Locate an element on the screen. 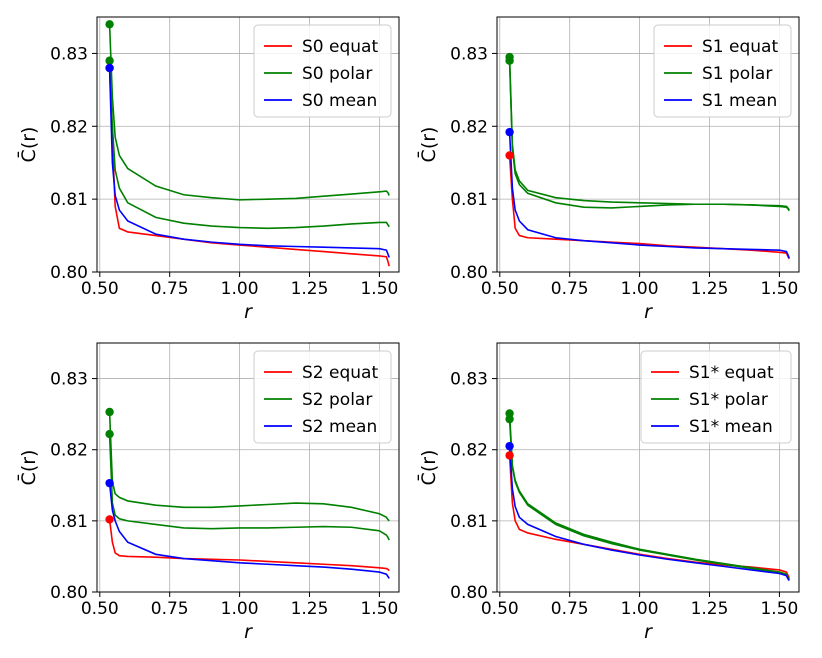  legend-label: S1 mean is located at coordinates (739, 101).